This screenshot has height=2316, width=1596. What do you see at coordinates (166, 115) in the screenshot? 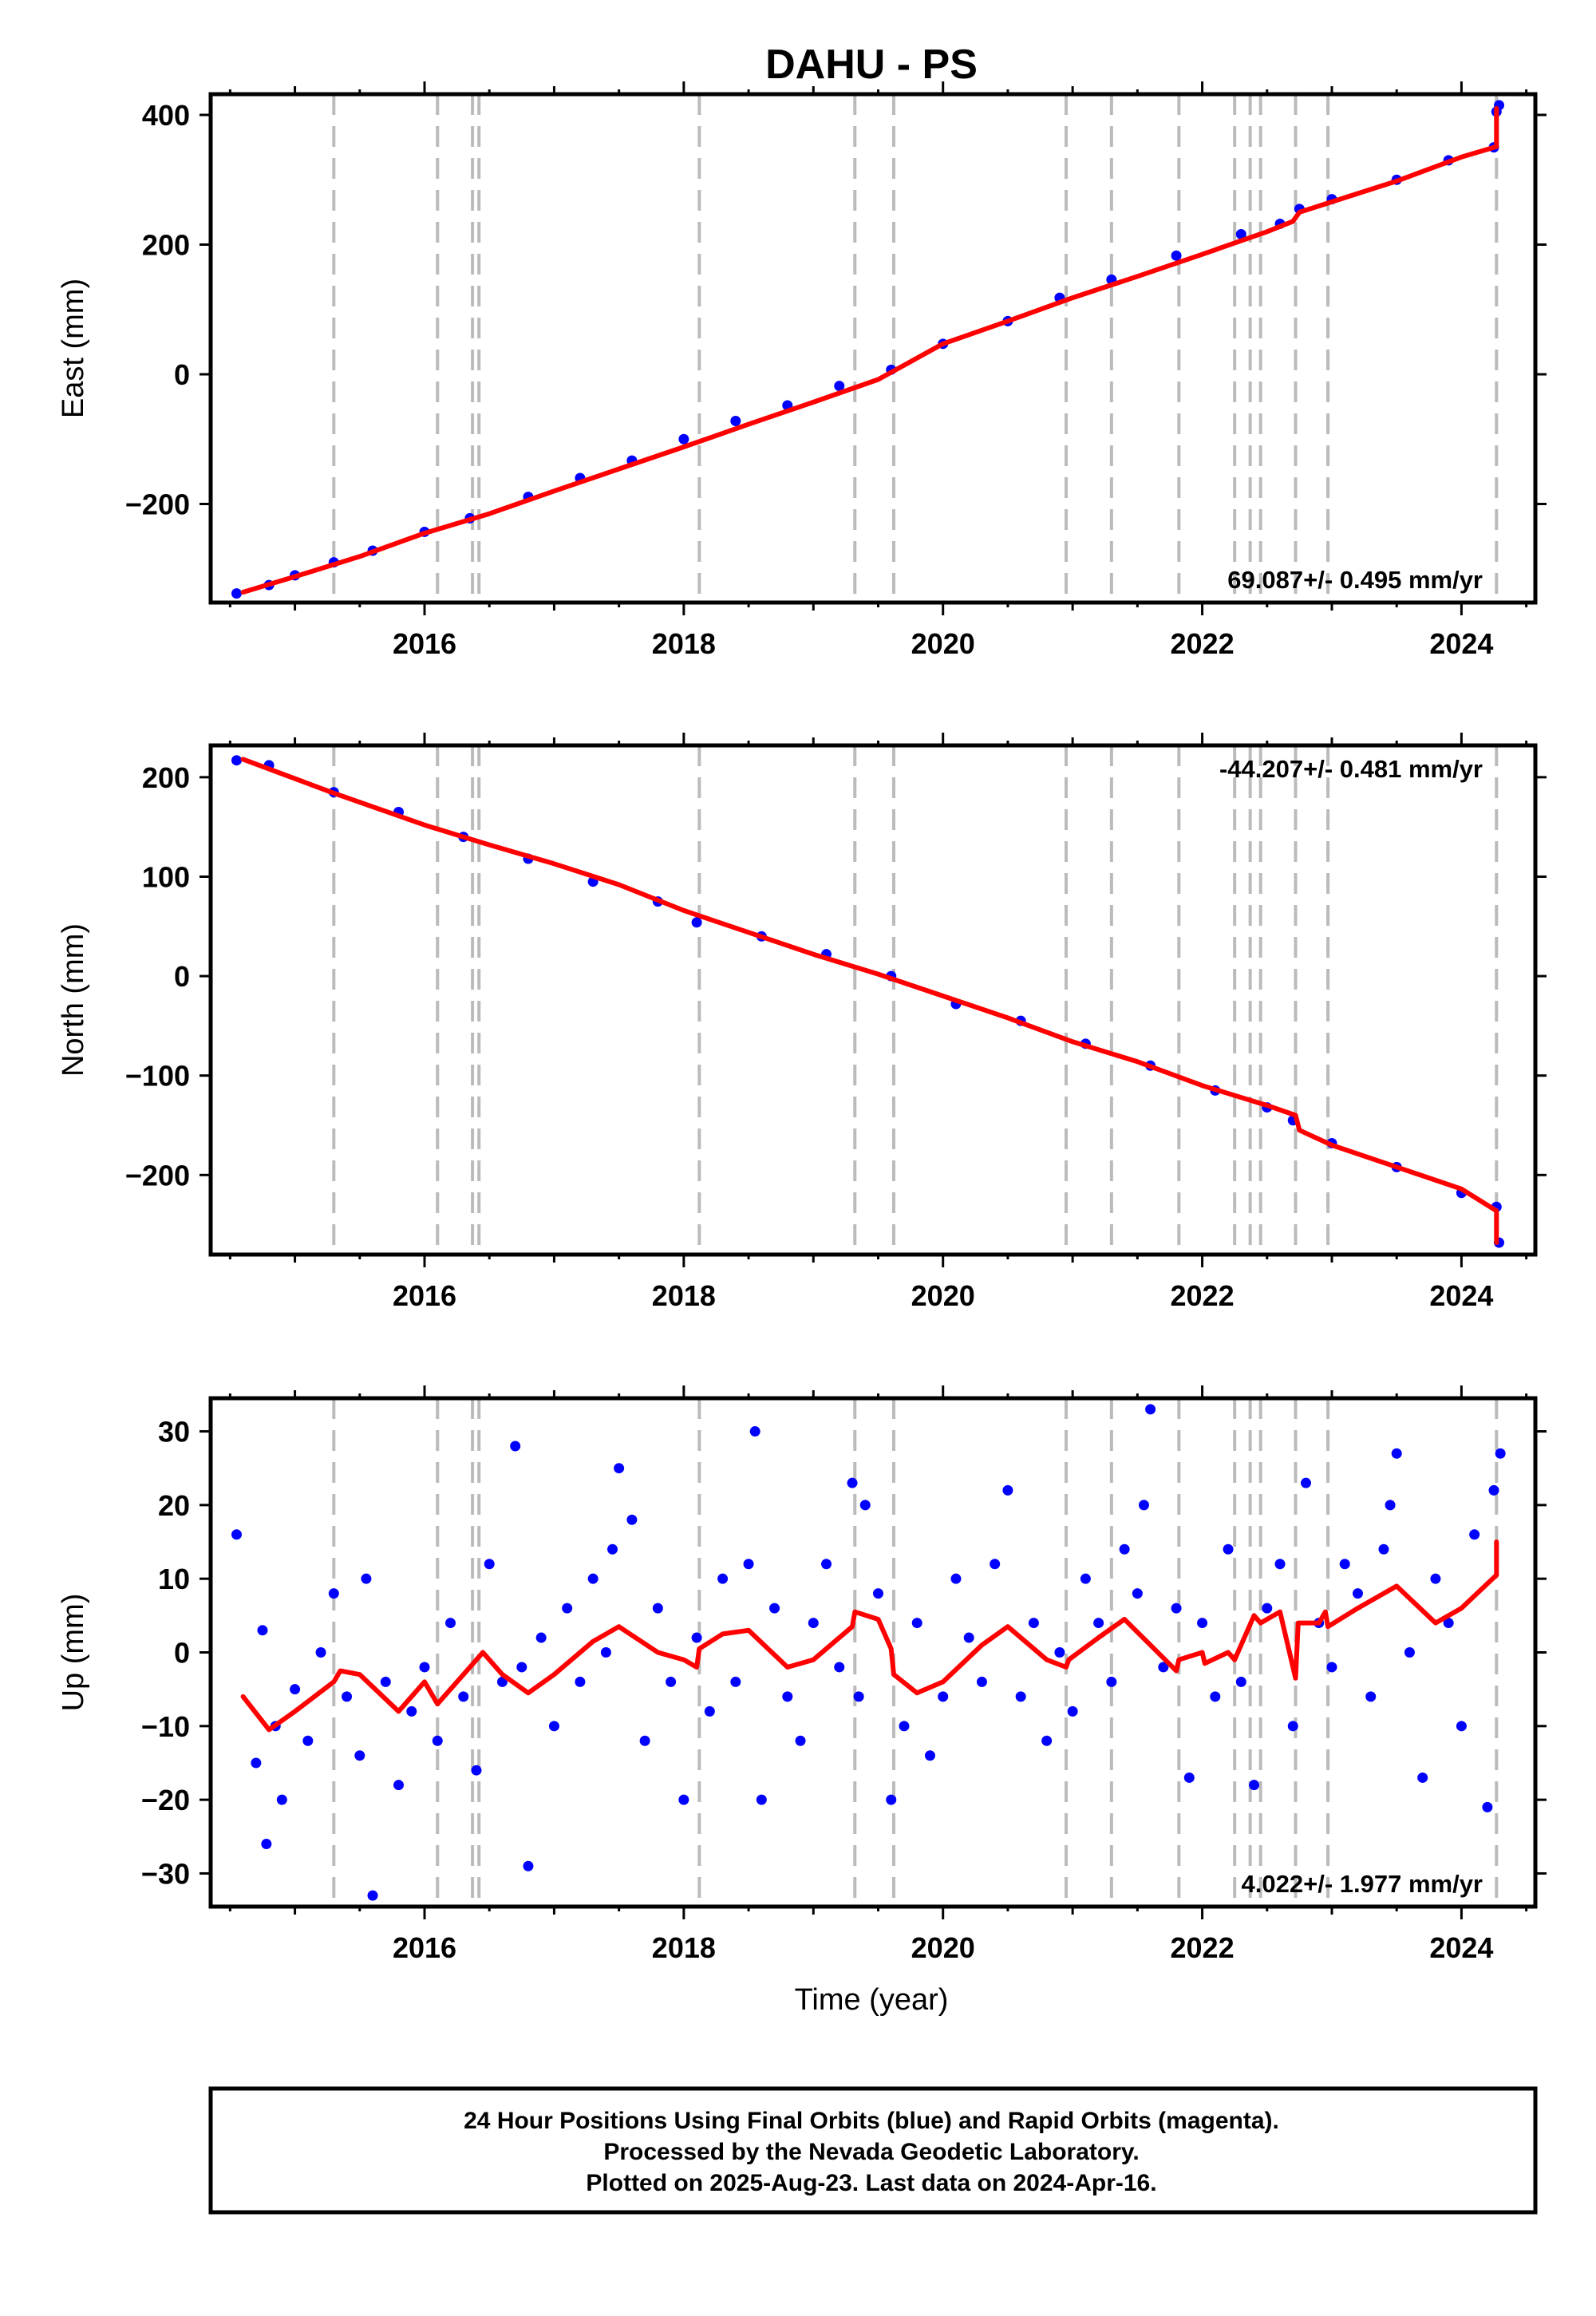
I see `y-tick-label: 400` at bounding box center [166, 115].